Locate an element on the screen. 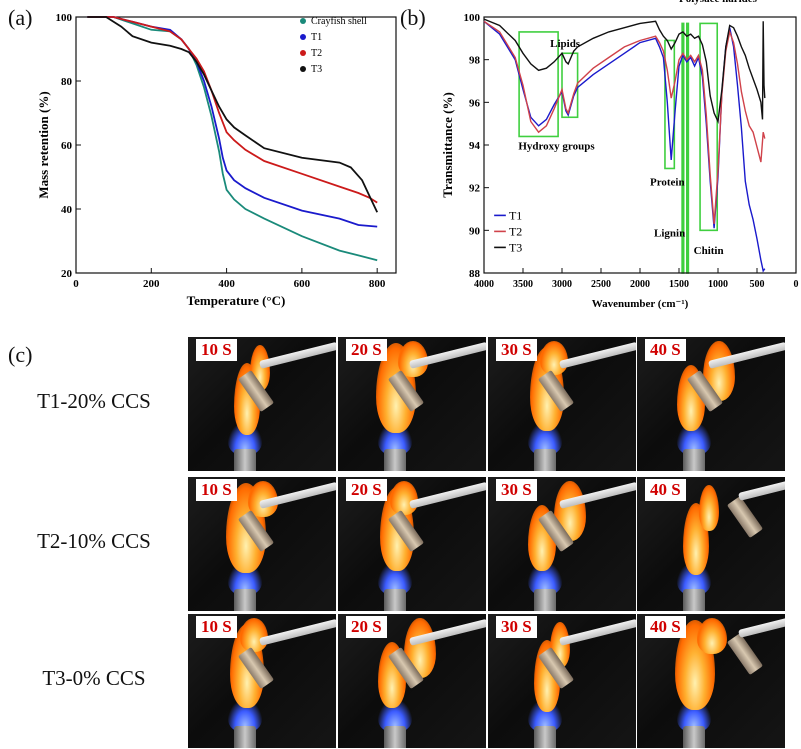  ftir-series-t3 is located at coordinates (624, 71).